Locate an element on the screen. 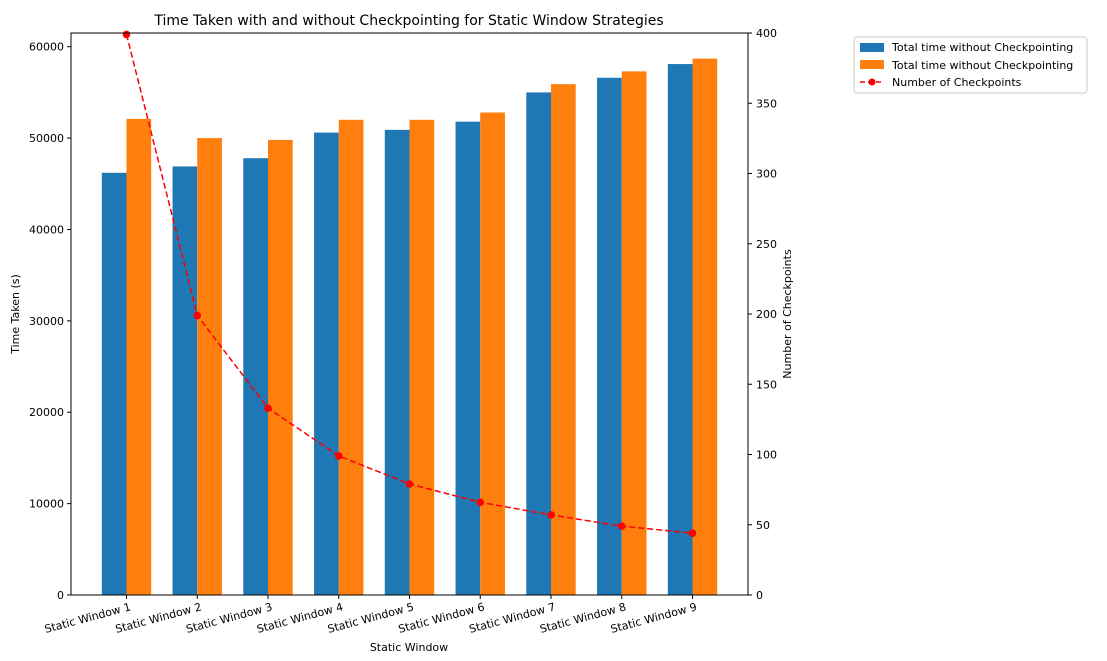  y2-tick-label-100: 100 is located at coordinates (766, 455).